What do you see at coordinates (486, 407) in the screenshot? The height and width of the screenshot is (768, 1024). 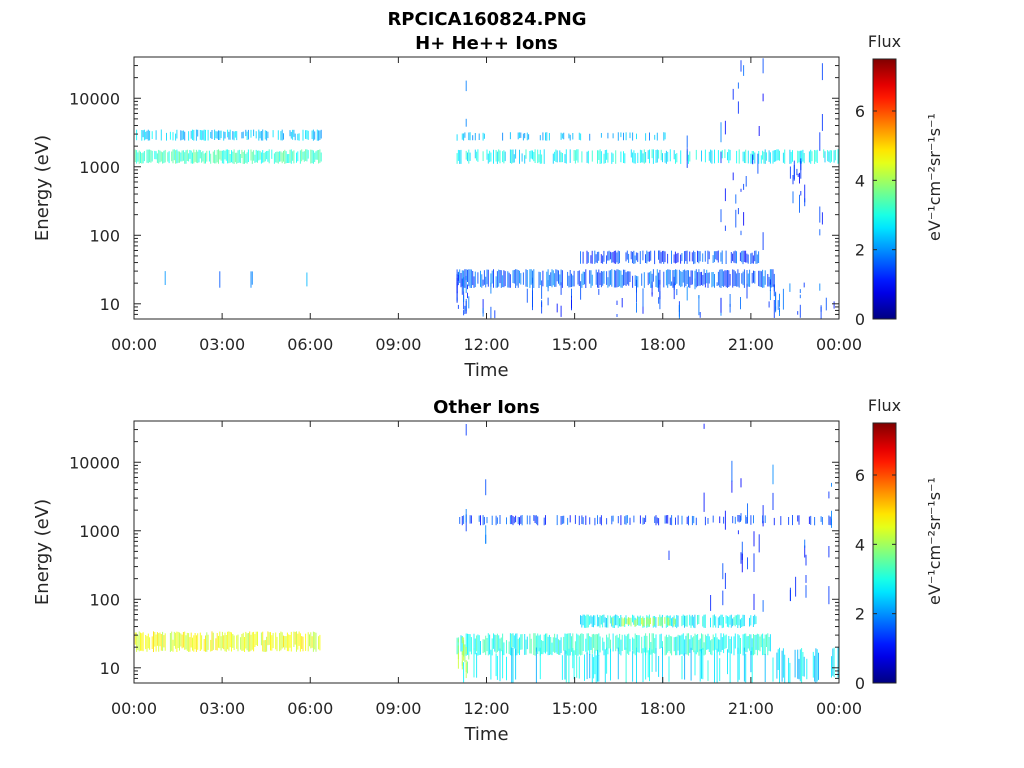 I see `panel-title: Other Ions` at bounding box center [486, 407].